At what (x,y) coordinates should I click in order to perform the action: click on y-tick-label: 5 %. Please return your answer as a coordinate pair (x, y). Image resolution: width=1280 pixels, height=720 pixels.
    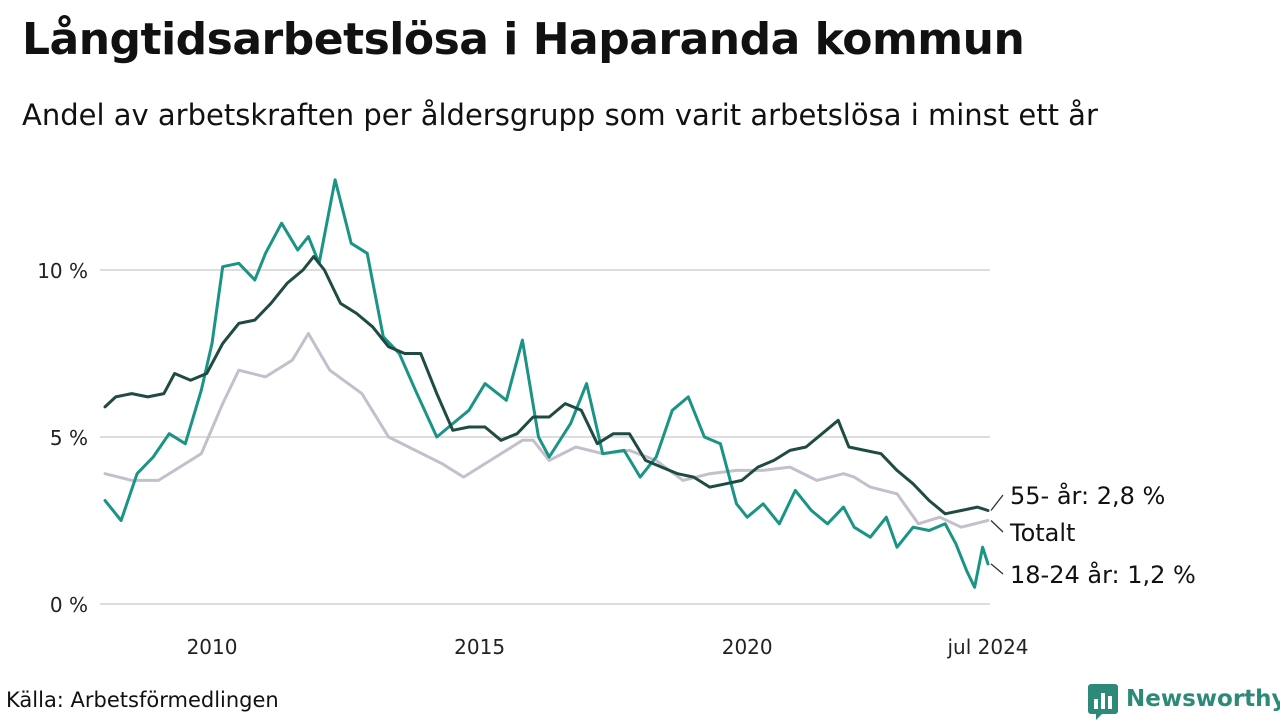
    Looking at the image, I should click on (69, 438).